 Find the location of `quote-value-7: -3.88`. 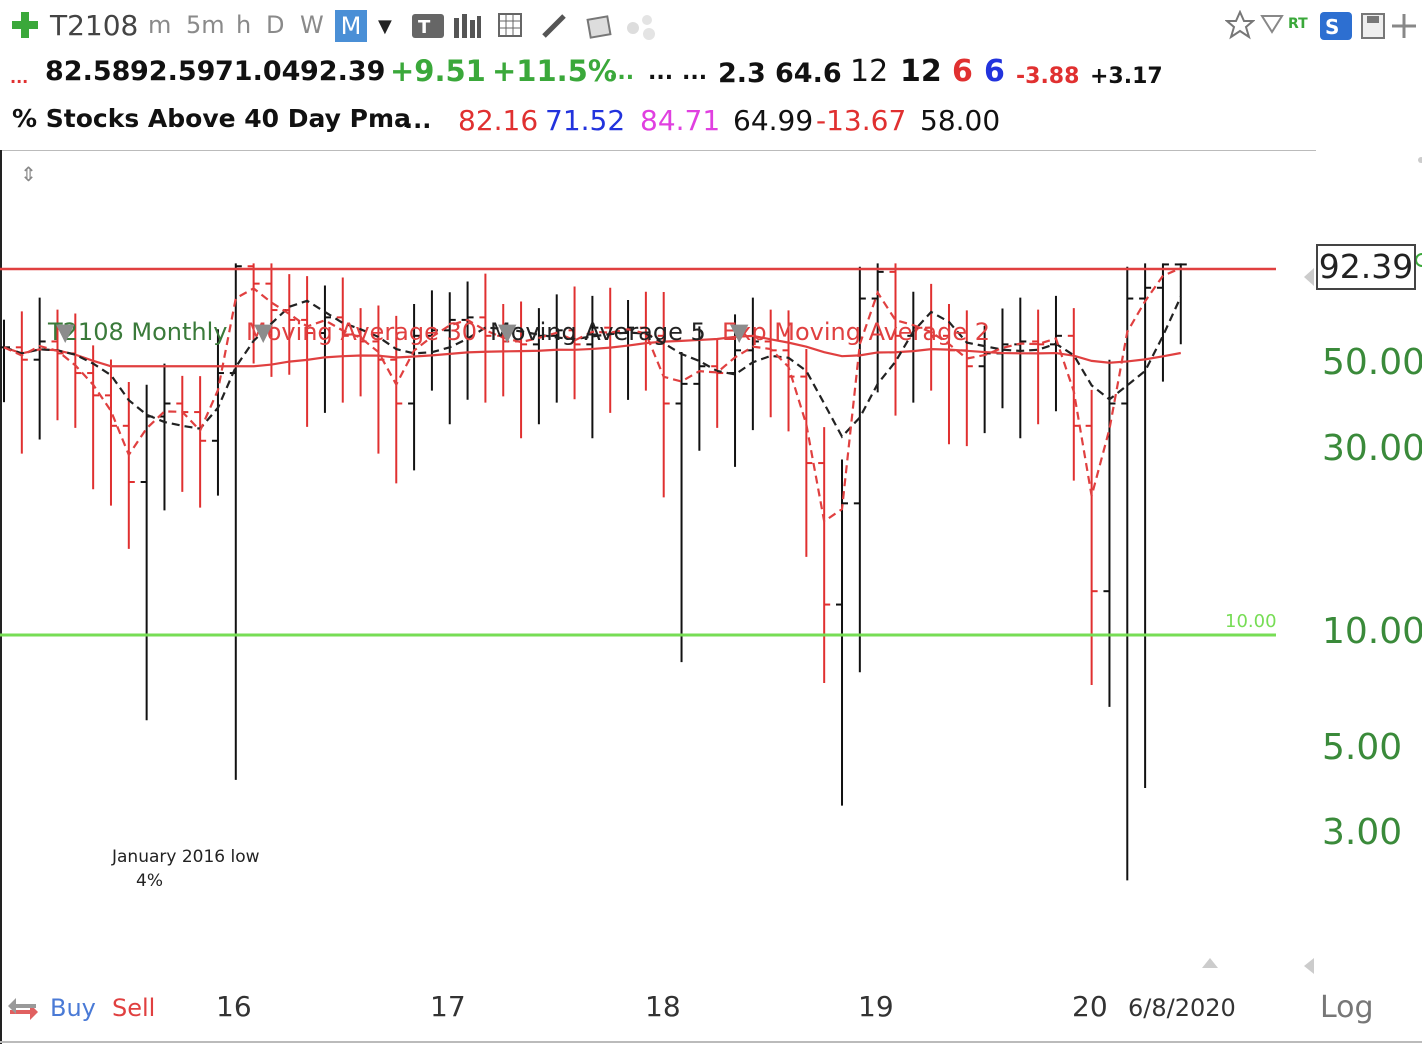

quote-value-7: -3.88 is located at coordinates (1048, 76).